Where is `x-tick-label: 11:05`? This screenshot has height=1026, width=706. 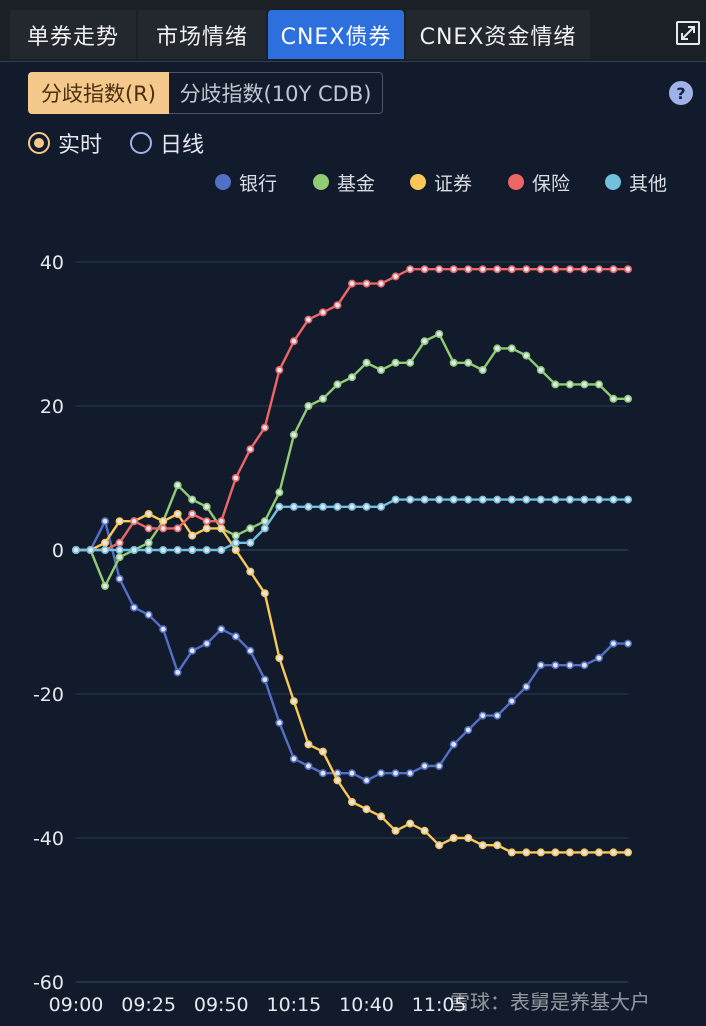
x-tick-label: 11:05 is located at coordinates (439, 1005).